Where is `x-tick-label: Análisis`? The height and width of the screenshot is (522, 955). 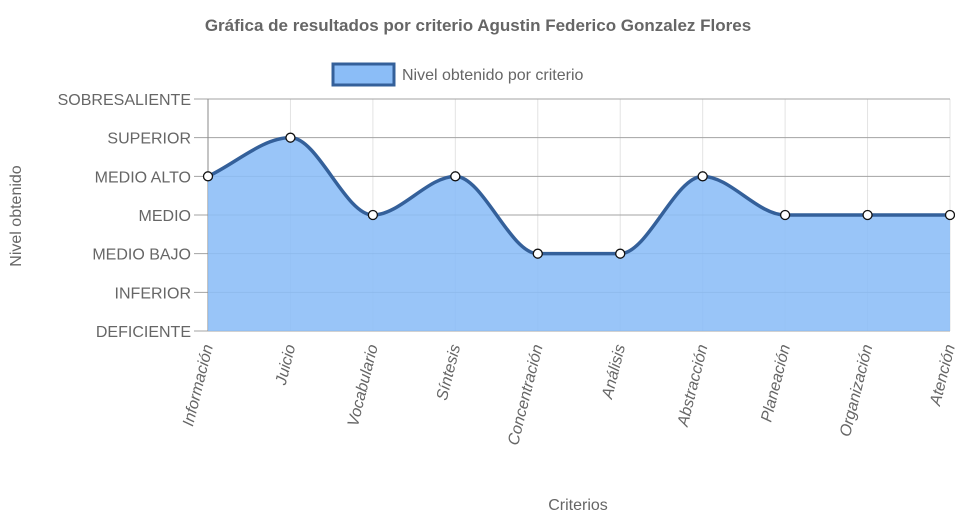 x-tick-label: Análisis is located at coordinates (614, 372).